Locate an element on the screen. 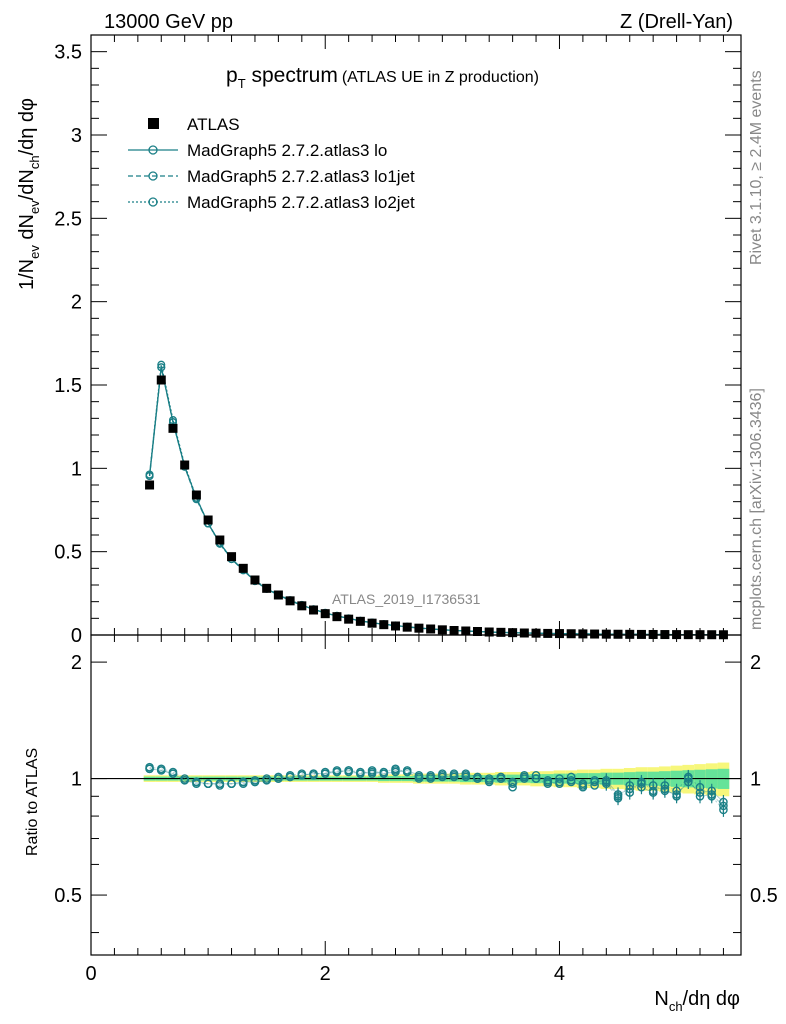 This screenshot has height=1024, width=786. legend-entry-label: MadGraph5 2.7.2.atlas3 lo is located at coordinates (287, 150).